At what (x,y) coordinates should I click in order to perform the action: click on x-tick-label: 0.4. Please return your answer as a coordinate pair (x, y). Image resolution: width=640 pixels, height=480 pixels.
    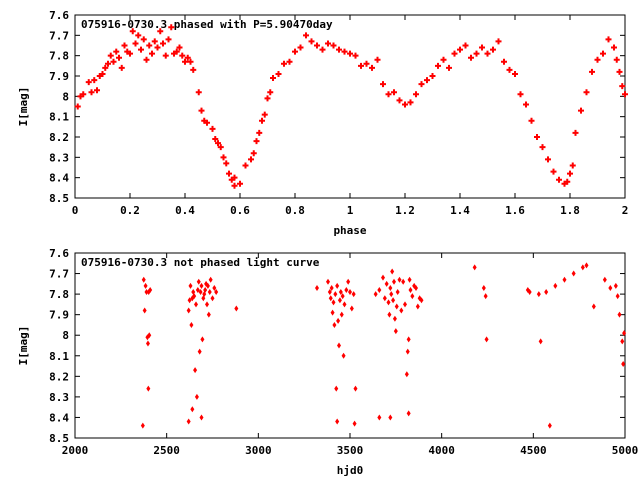
    Looking at the image, I should click on (185, 210).